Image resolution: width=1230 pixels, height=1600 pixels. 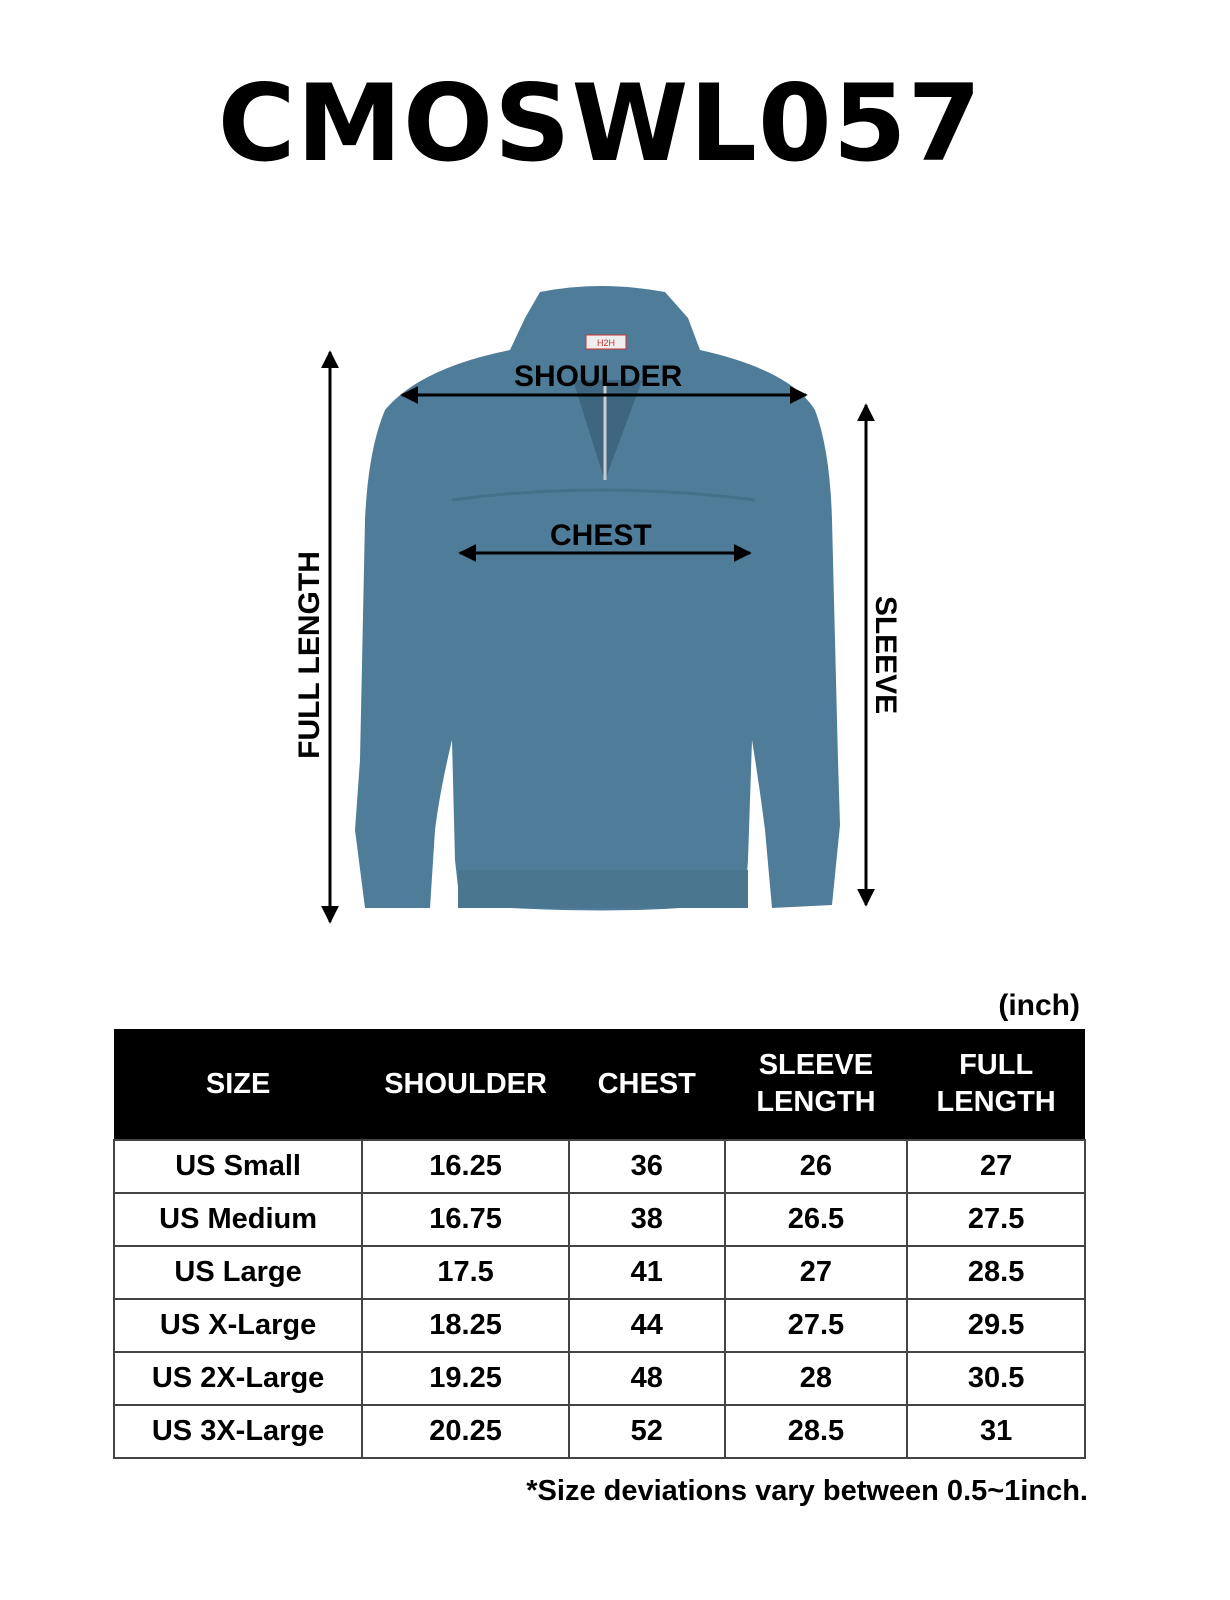 I want to click on table-row: US X-Large 18.25 44 27.5 29.5, so click(x=599, y=1325).